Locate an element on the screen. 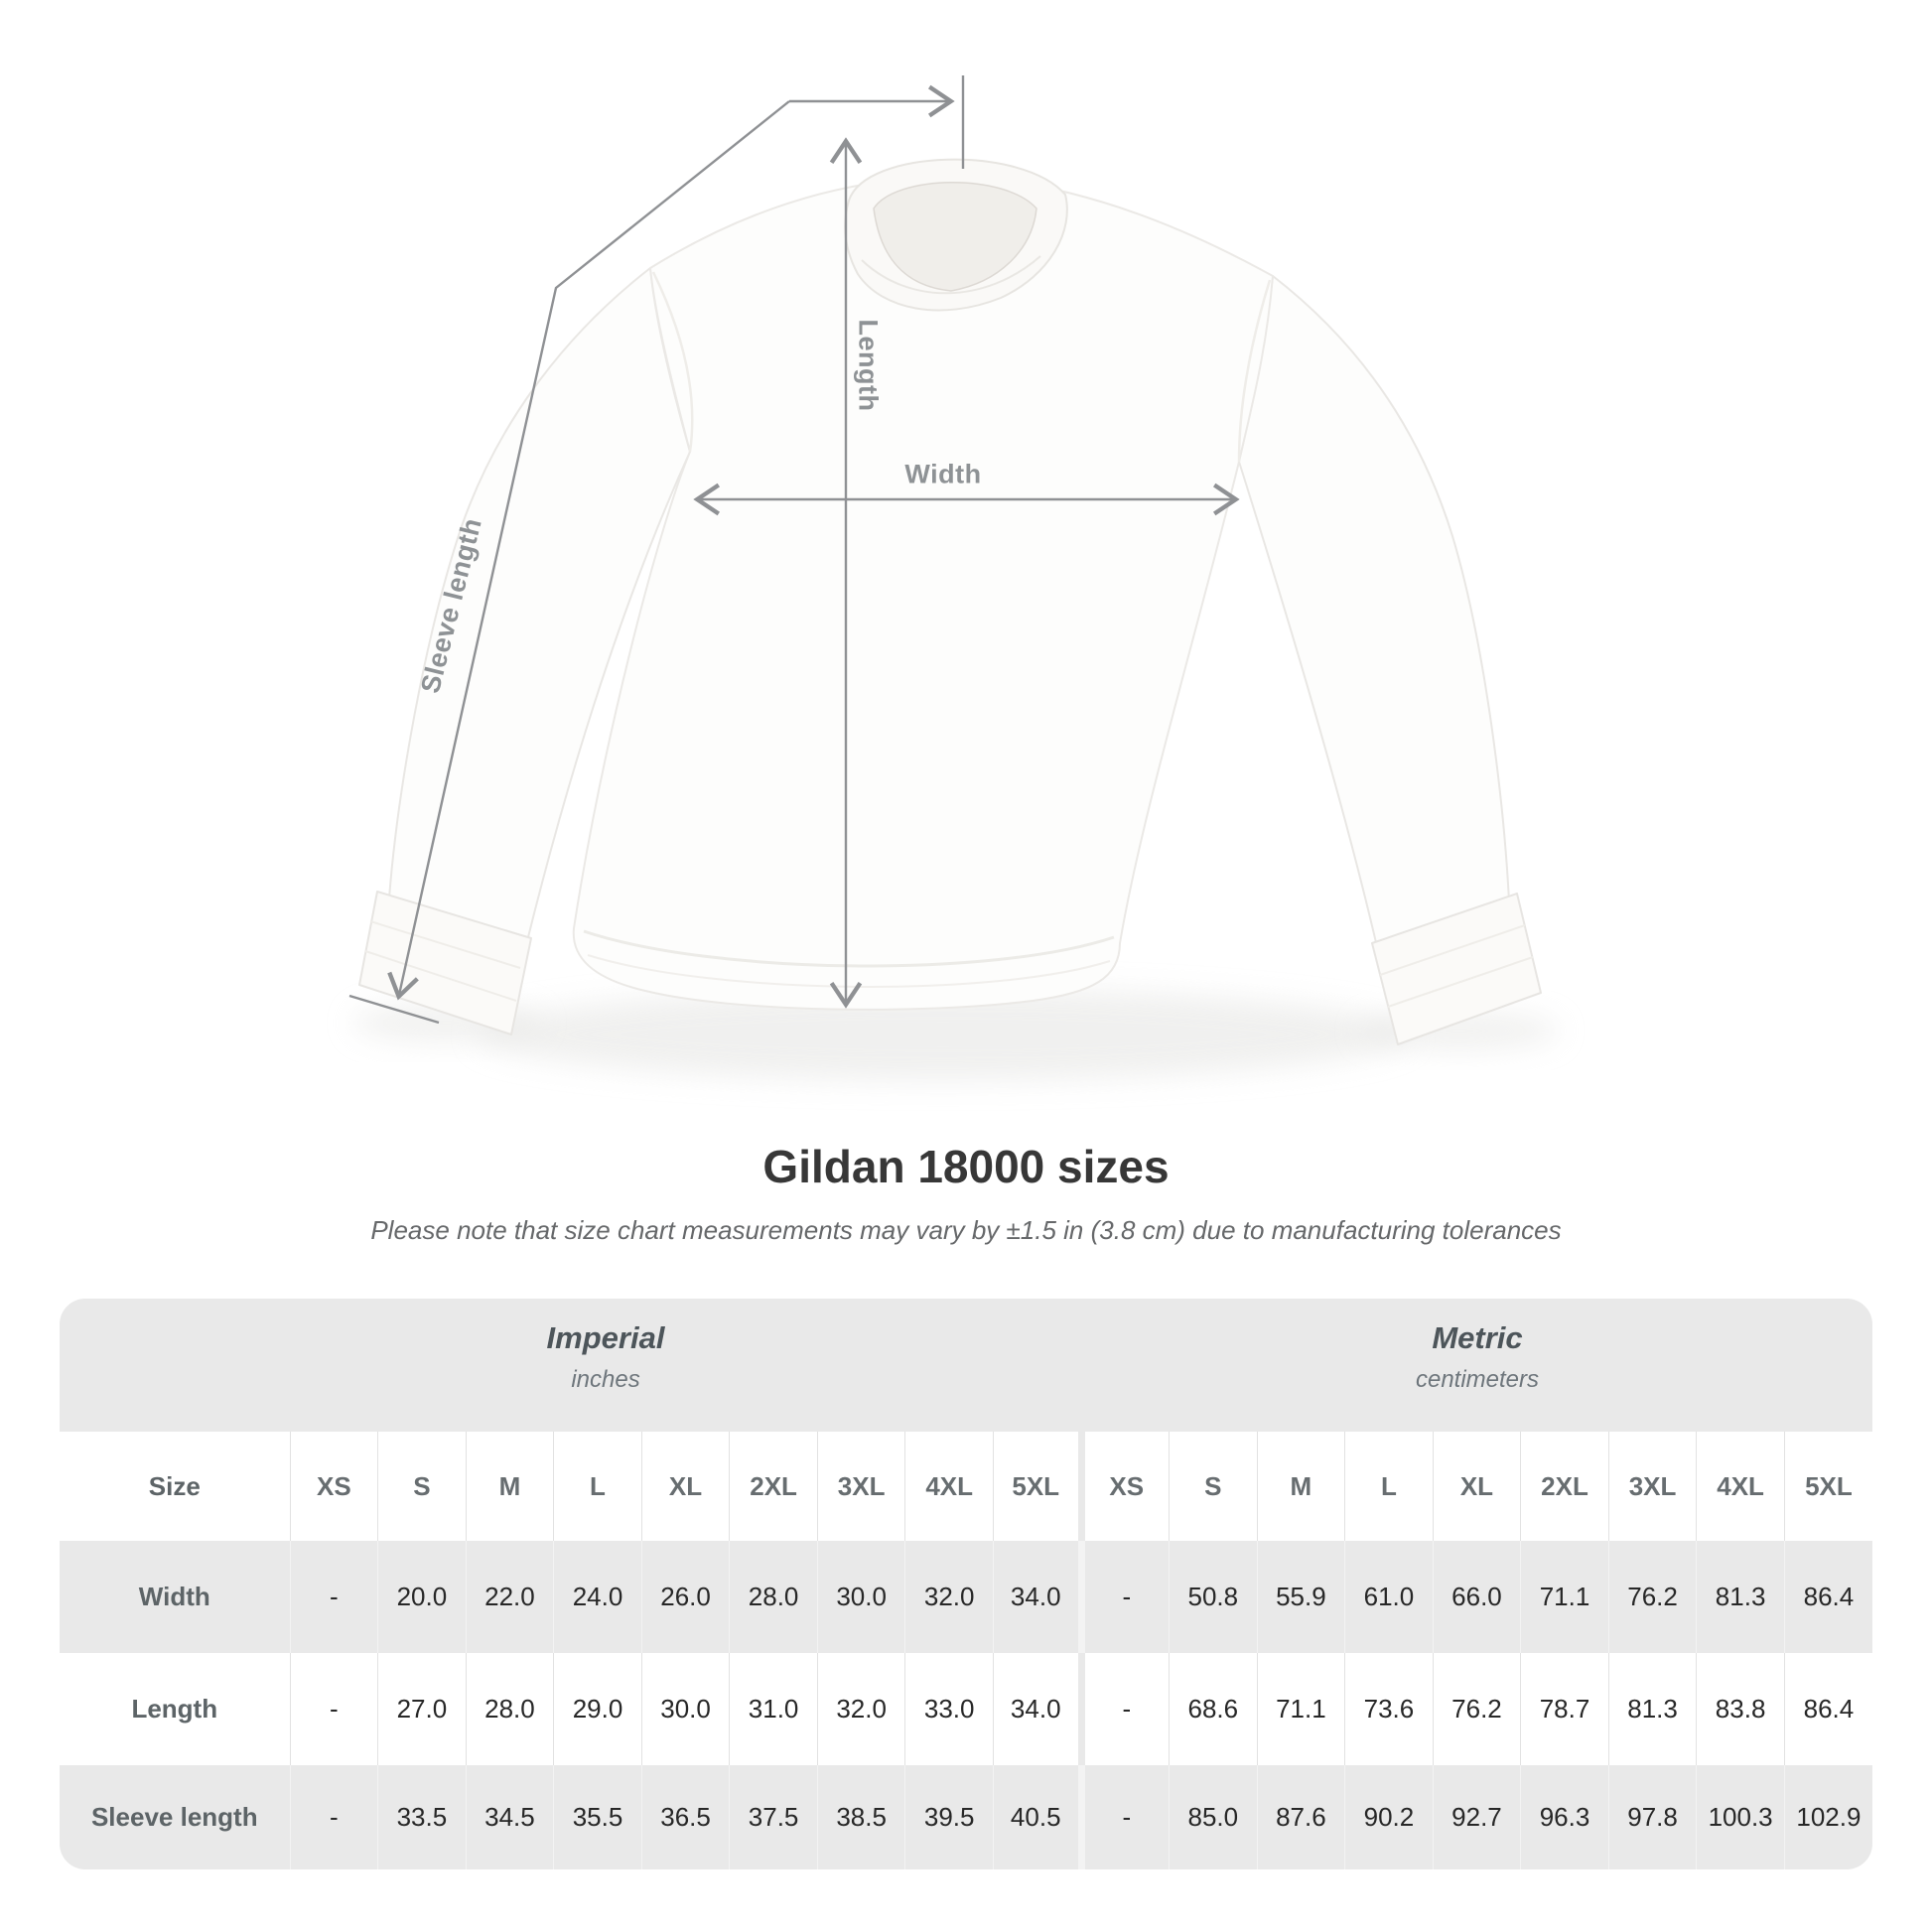 The width and height of the screenshot is (1932, 1932). unit-group-metric: Metric centimeters is located at coordinates (1477, 1356).